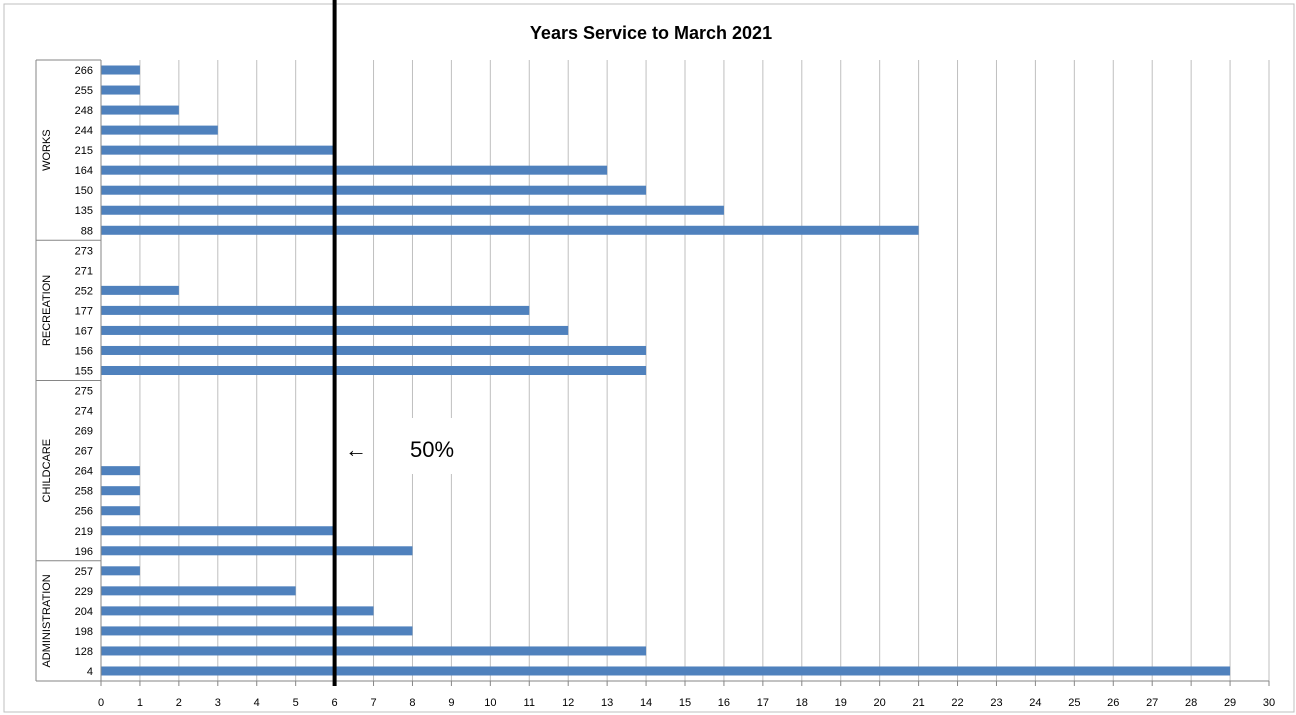 The height and width of the screenshot is (715, 1296). I want to click on x-tick-label: 2, so click(179, 703).